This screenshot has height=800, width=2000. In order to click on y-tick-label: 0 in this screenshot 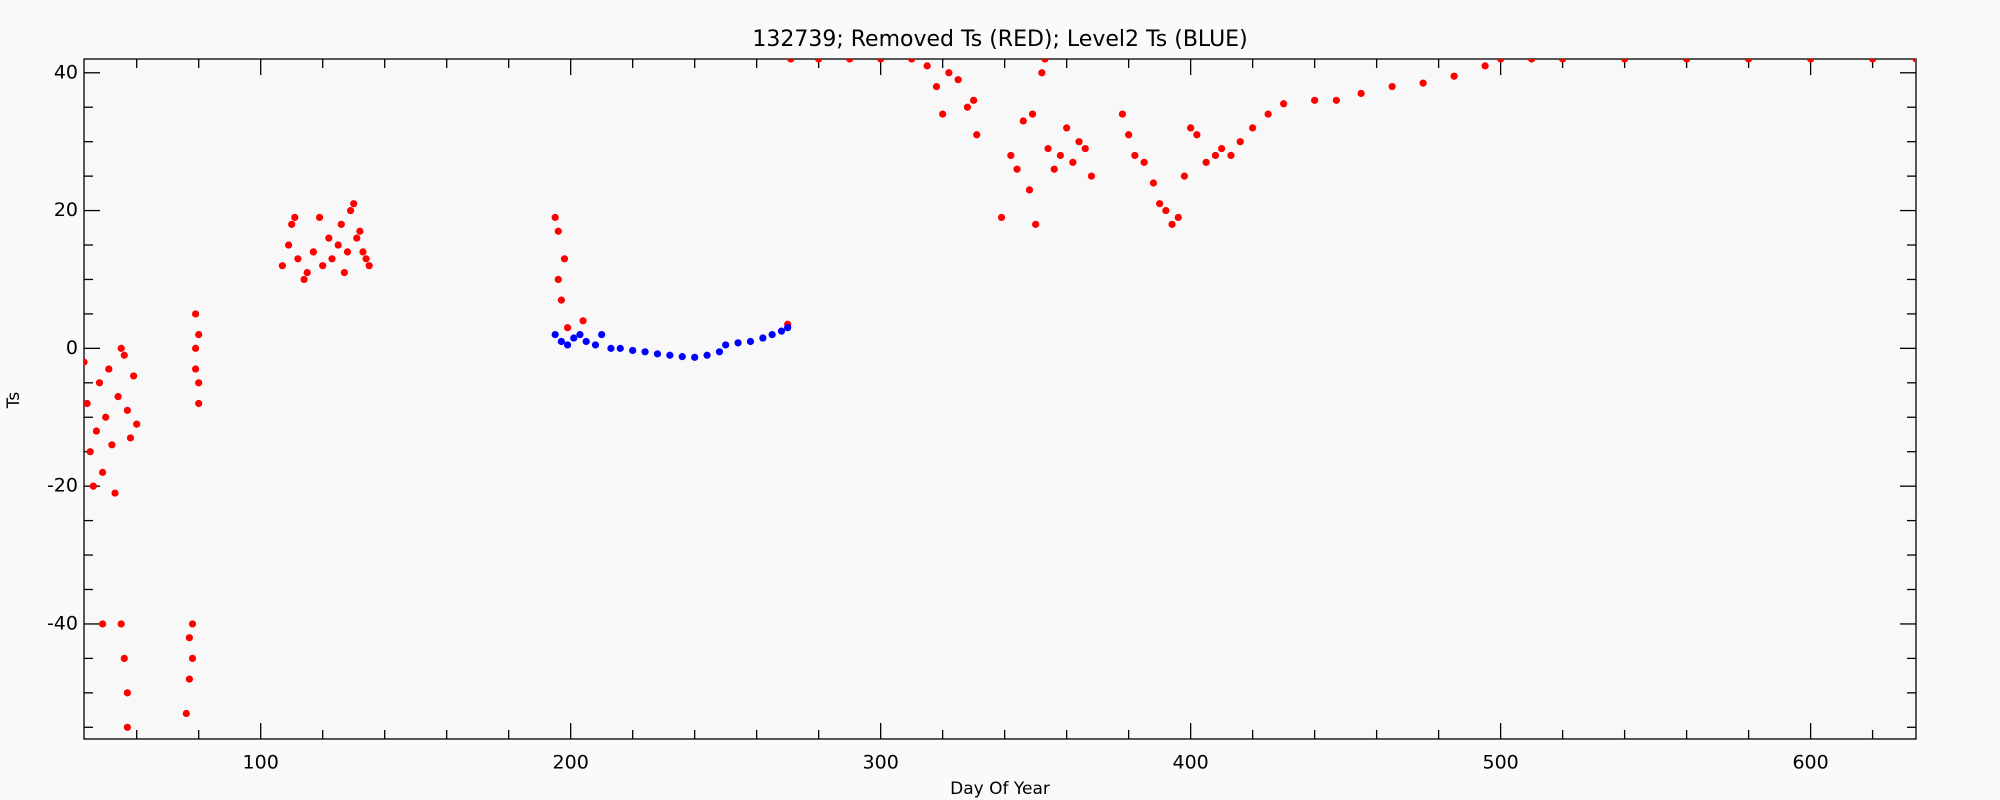, I will do `click(72, 348)`.